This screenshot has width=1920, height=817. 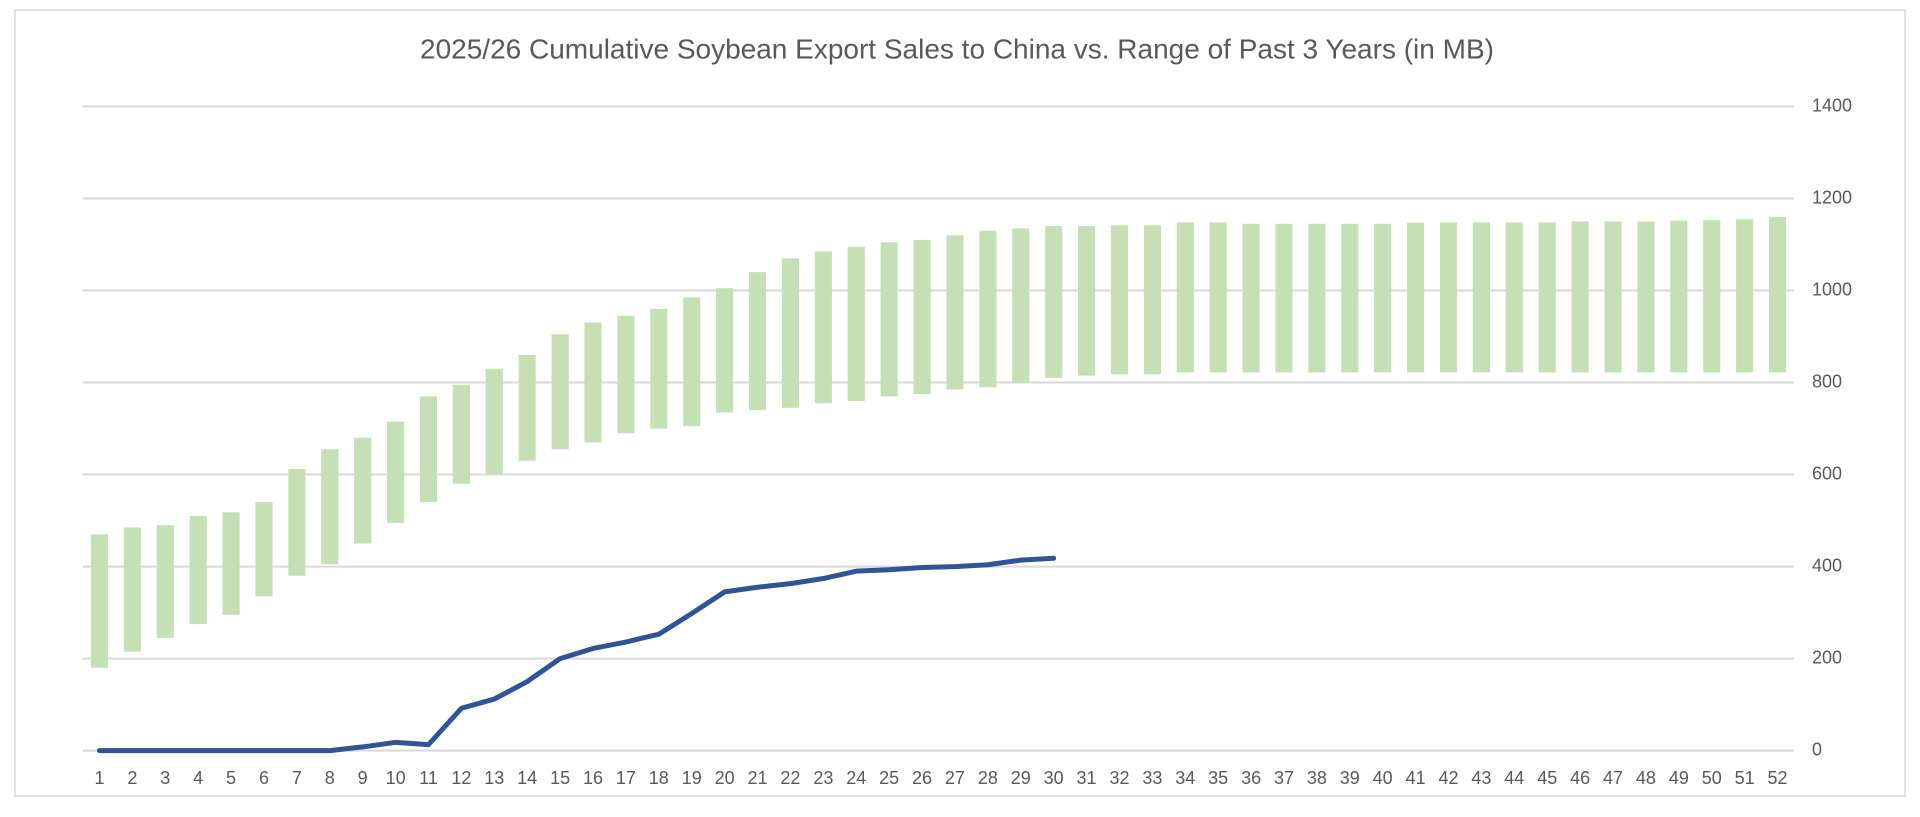 What do you see at coordinates (1251, 778) in the screenshot?
I see `x-tick-label: 36` at bounding box center [1251, 778].